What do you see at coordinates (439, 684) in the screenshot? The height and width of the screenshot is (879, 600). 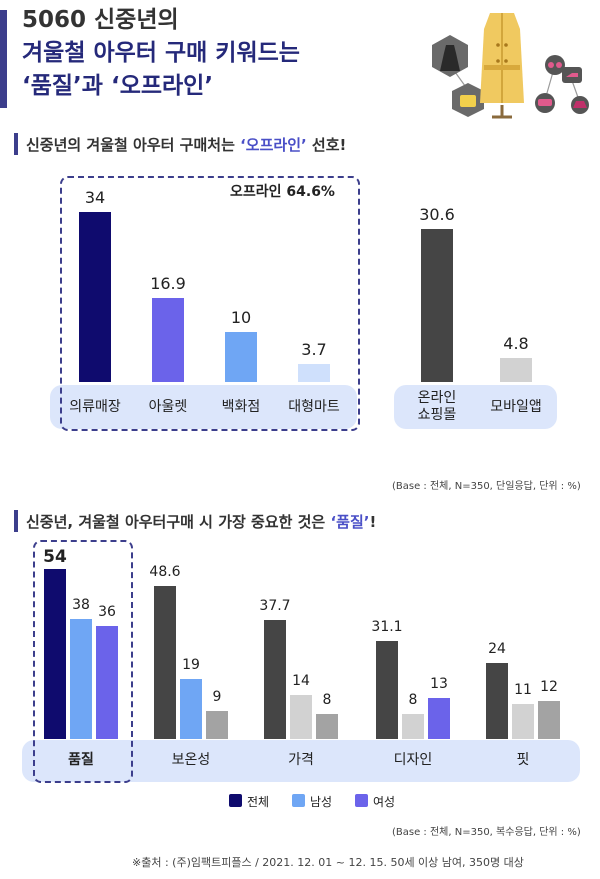 I see `value-label-디자인-여성: 13` at bounding box center [439, 684].